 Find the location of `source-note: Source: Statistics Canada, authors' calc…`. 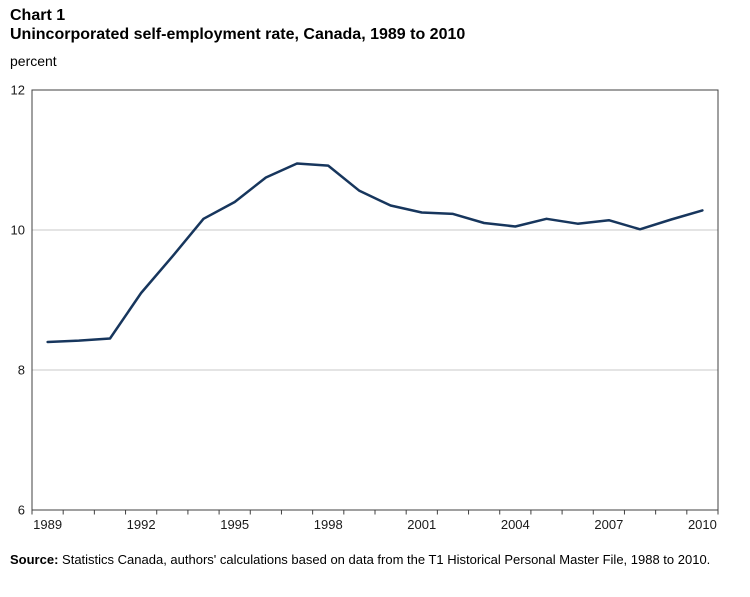

source-note: Source: Statistics Canada, authors' calc… is located at coordinates (363, 559).